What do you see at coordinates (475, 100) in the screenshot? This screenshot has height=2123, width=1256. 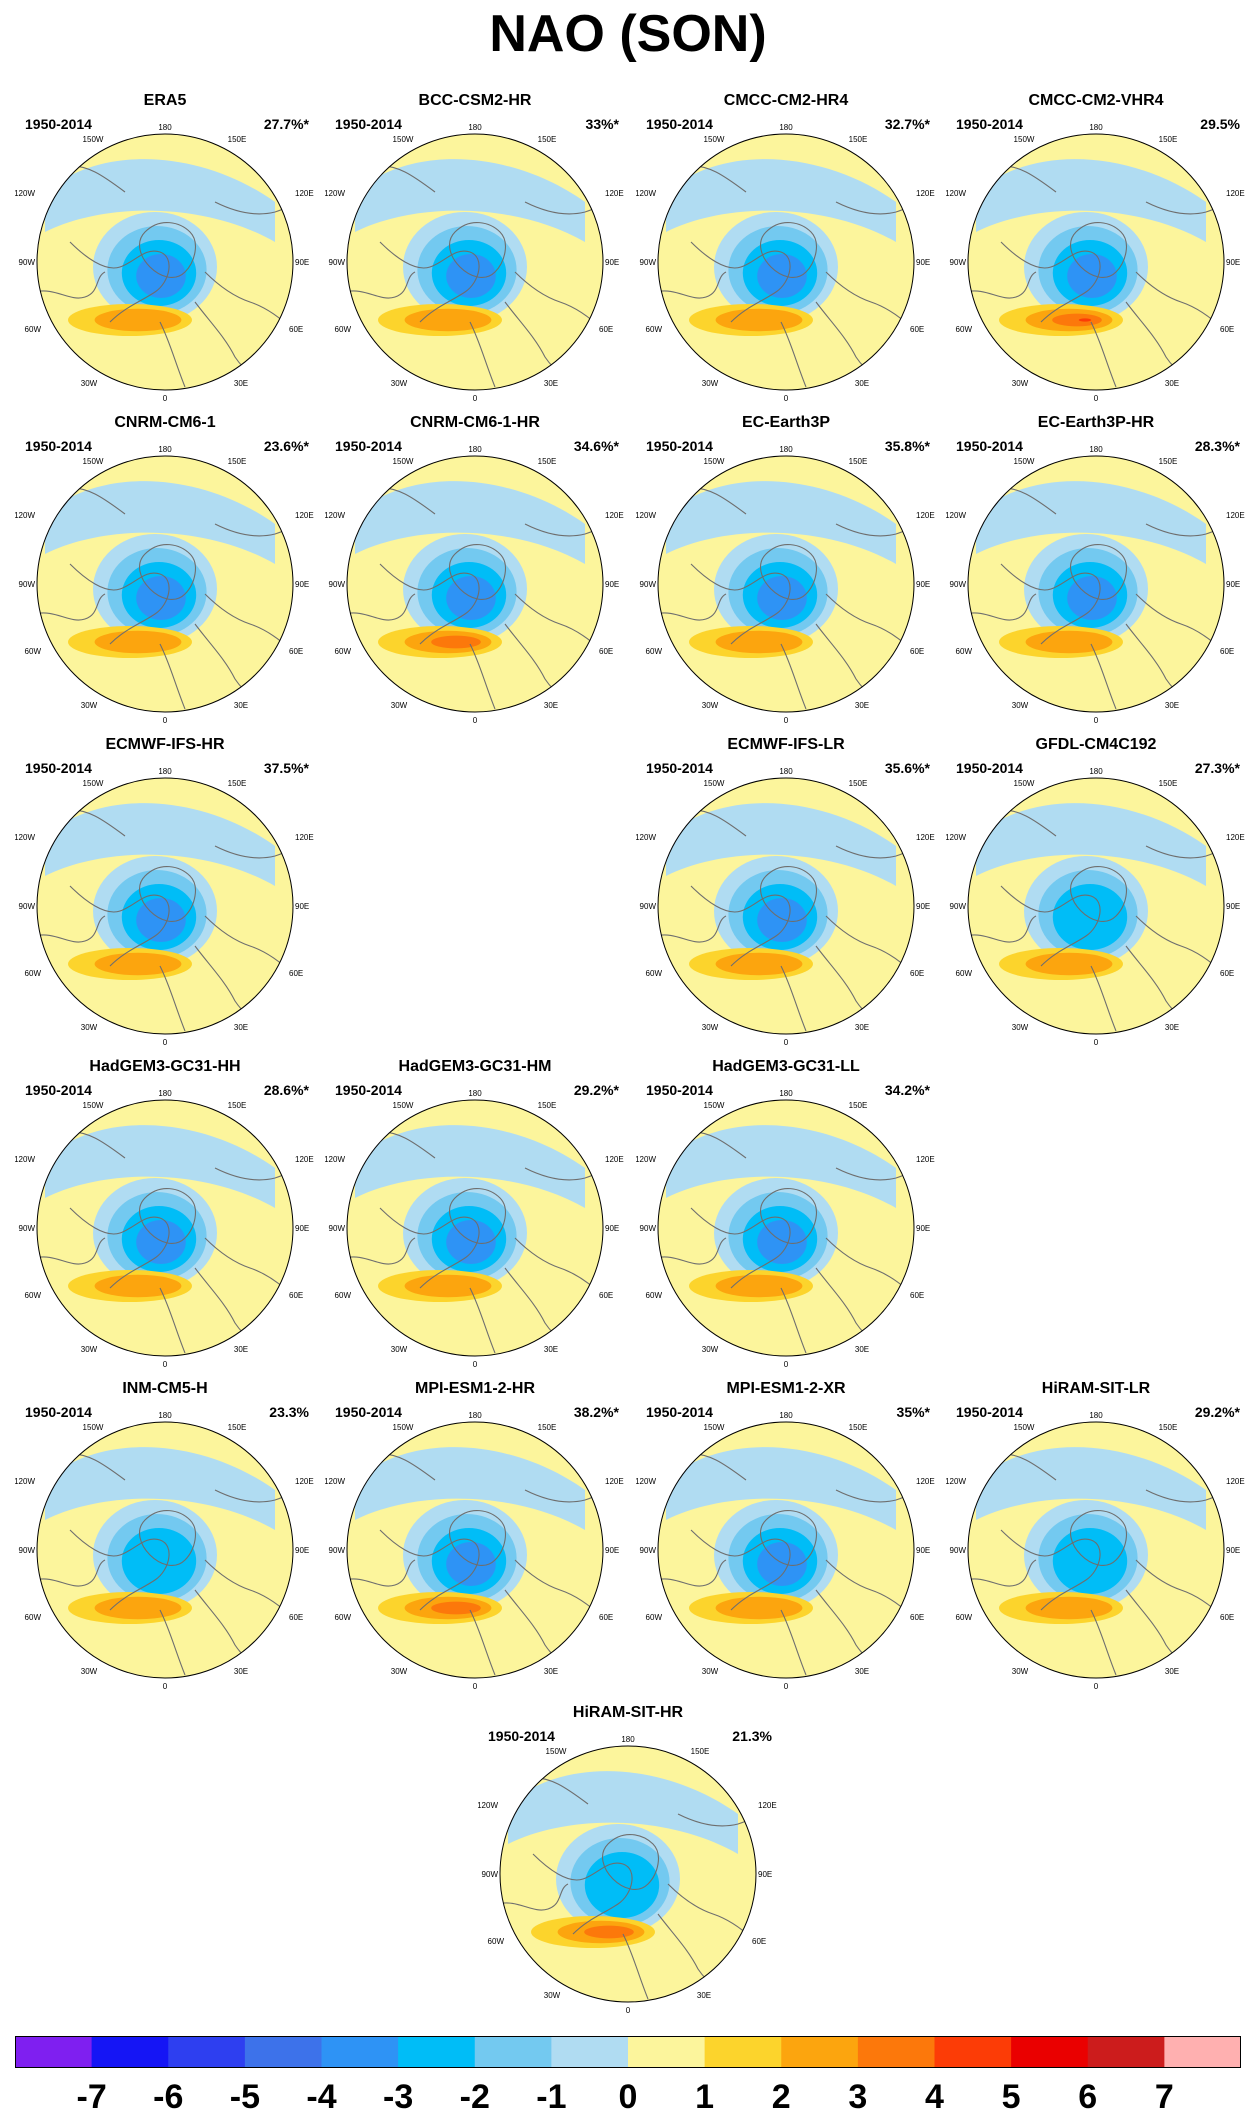 I see `panel-title: BCC-CSM2-HR` at bounding box center [475, 100].